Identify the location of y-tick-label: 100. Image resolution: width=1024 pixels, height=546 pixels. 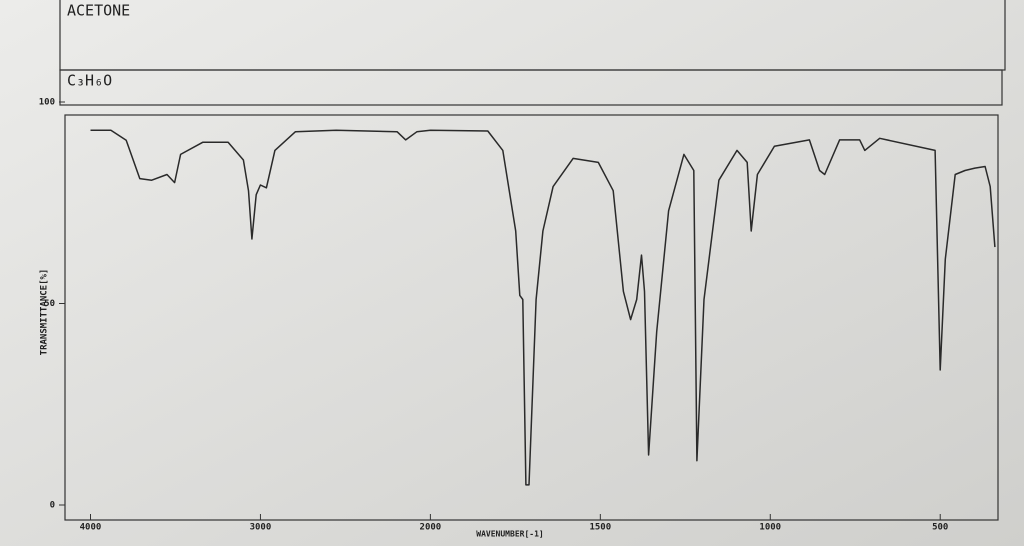
(47, 103).